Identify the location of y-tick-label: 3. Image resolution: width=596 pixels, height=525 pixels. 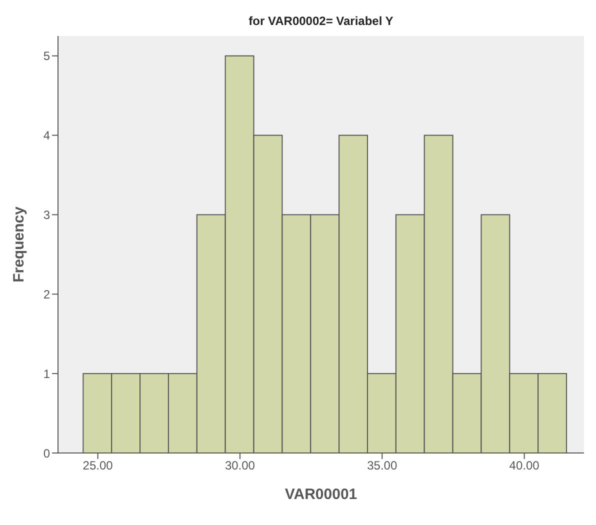
(46, 215).